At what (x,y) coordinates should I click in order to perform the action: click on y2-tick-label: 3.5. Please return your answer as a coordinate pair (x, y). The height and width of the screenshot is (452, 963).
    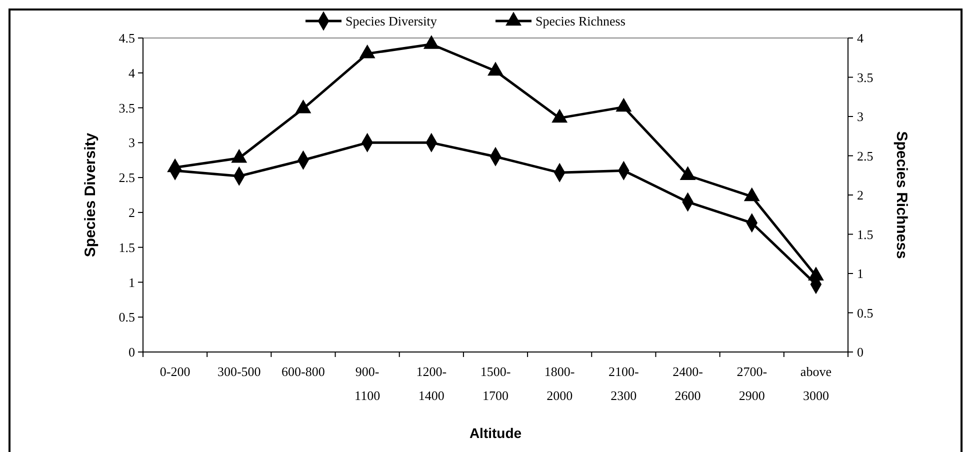
    Looking at the image, I should click on (865, 77).